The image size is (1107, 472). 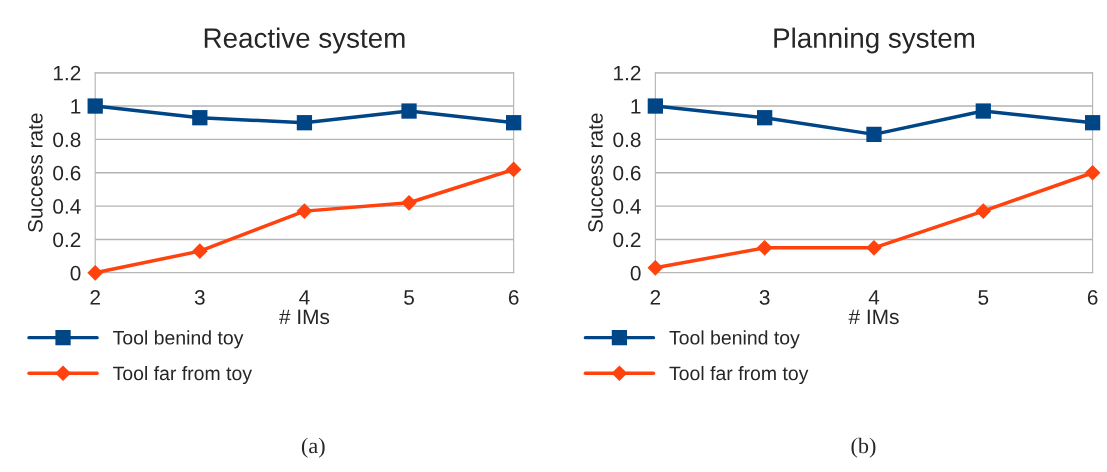 What do you see at coordinates (874, 40) in the screenshot?
I see `chart-title: Planning system` at bounding box center [874, 40].